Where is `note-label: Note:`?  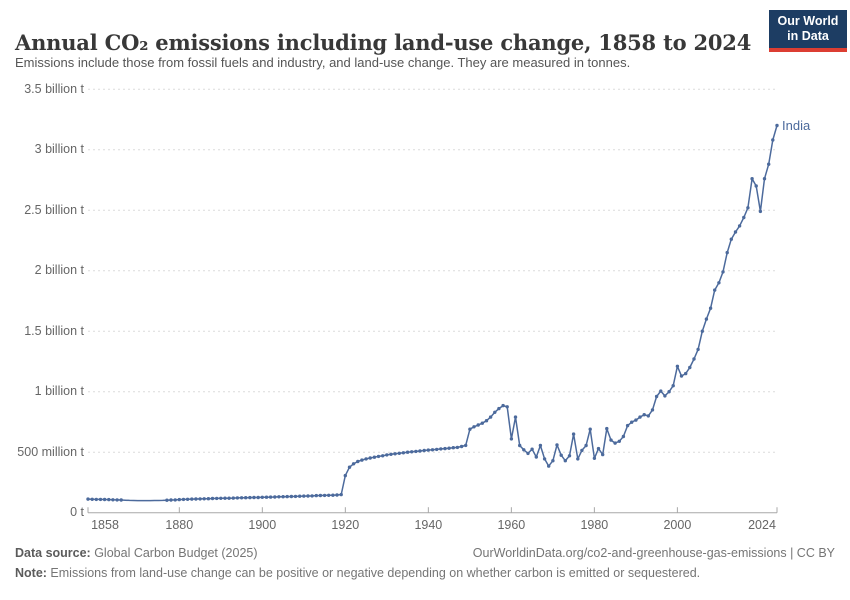
note-label: Note: is located at coordinates (31, 573).